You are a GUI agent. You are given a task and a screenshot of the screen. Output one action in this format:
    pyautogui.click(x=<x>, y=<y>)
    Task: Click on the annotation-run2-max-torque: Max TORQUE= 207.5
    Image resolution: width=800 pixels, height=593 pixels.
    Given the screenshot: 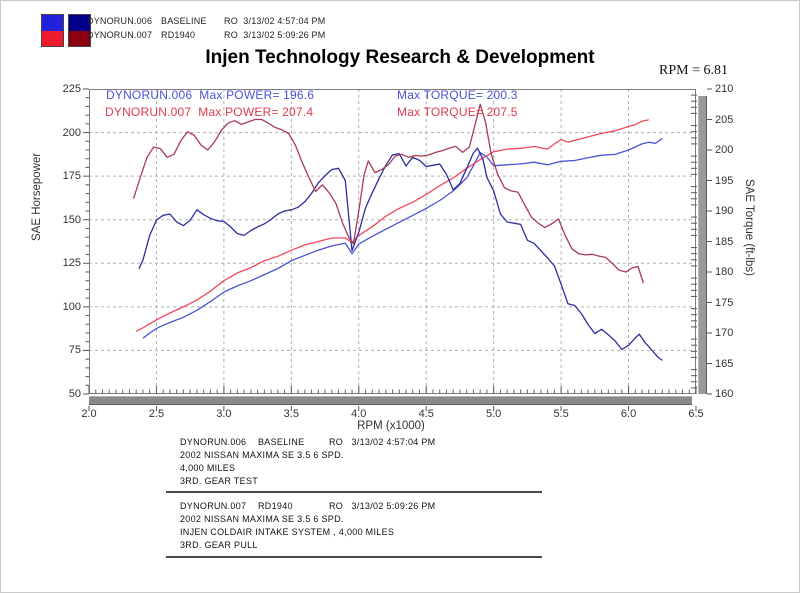 What is the action you would take?
    pyautogui.click(x=457, y=112)
    